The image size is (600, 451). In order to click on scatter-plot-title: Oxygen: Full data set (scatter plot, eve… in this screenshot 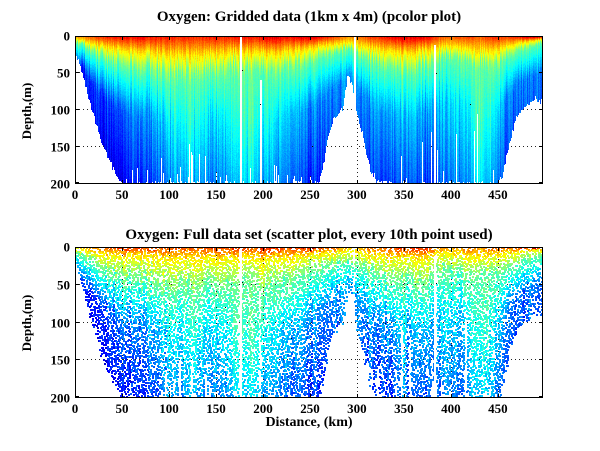, I will do `click(309, 235)`.